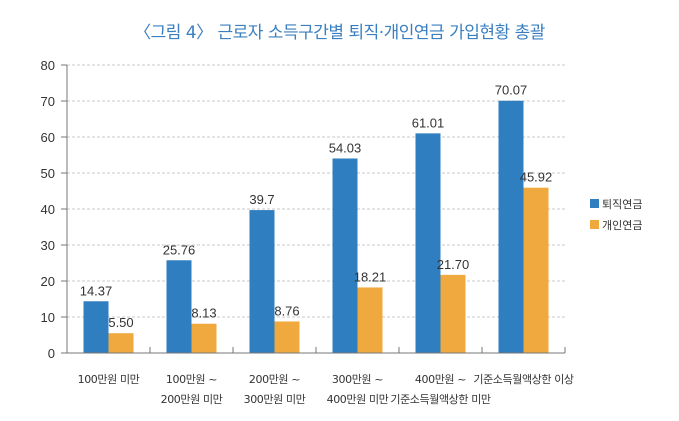 This screenshot has width=679, height=421. What do you see at coordinates (339, 33) in the screenshot?
I see `chart-title: 〈그림 4〉 근로자 소득구간별 퇴직·개인연금 가입현황 총괄` at bounding box center [339, 33].